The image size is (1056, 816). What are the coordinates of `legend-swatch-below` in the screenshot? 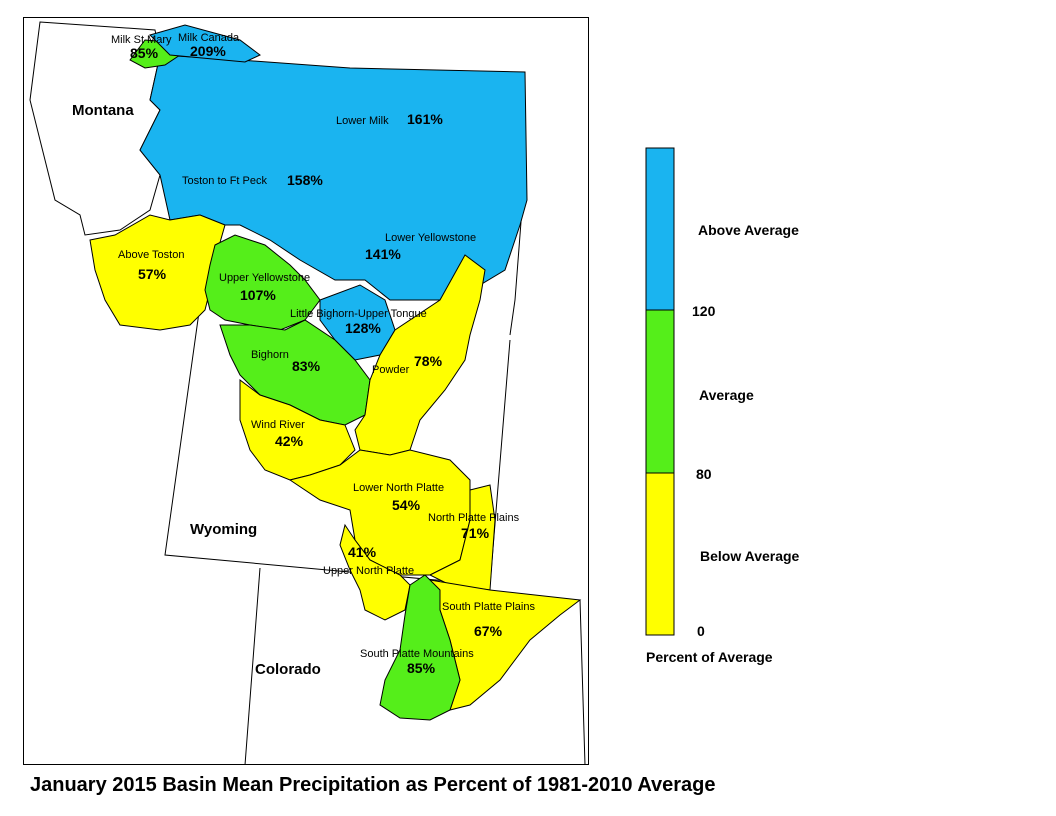 It's located at (660, 554).